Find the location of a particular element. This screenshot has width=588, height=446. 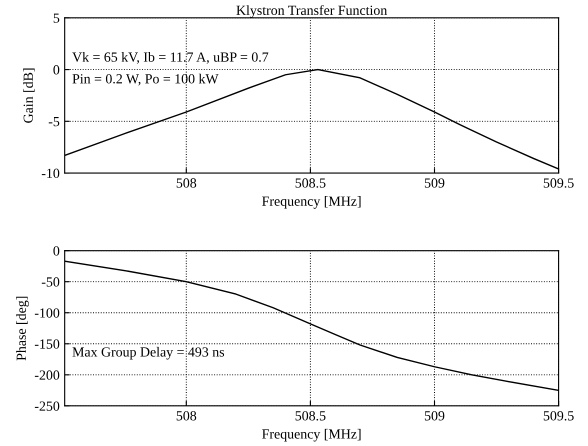

y-tick-label: -150 is located at coordinates (47, 344).